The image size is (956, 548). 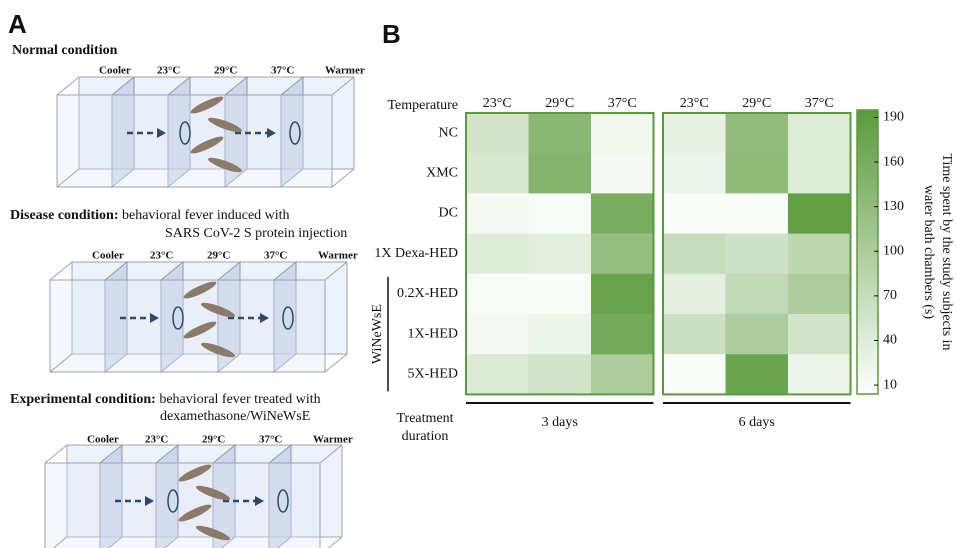 What do you see at coordinates (497, 103) in the screenshot?
I see `column-label: 23°C` at bounding box center [497, 103].